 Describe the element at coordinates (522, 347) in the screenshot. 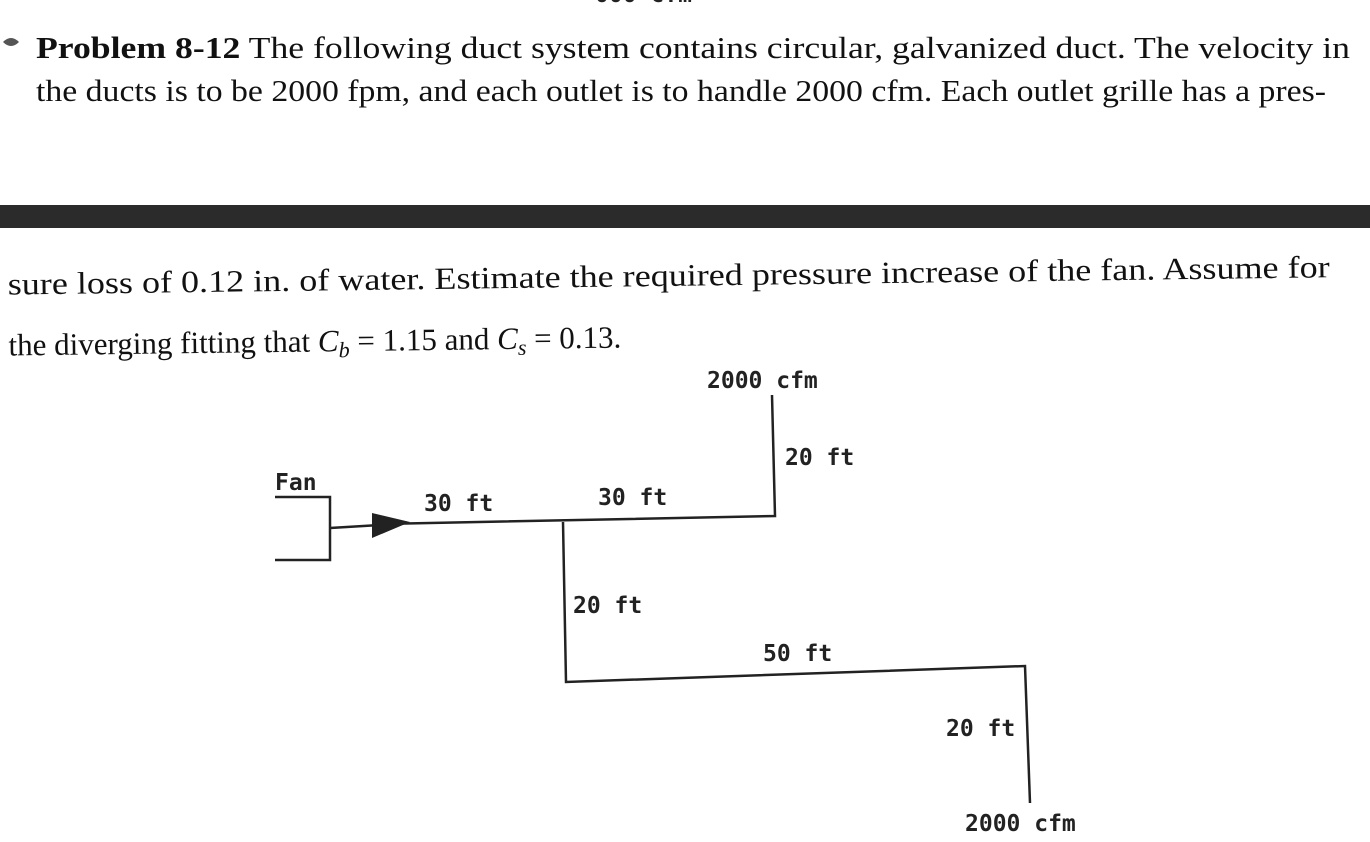

I see `subscript: s` at that location.